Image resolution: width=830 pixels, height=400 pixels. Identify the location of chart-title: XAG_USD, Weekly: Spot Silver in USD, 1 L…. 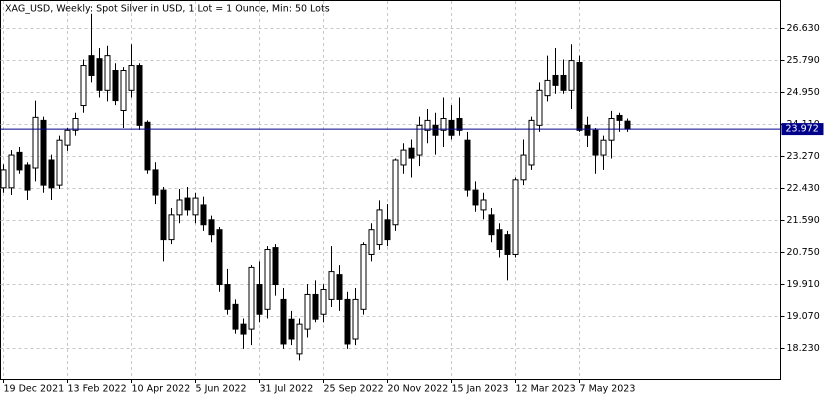
(167, 9).